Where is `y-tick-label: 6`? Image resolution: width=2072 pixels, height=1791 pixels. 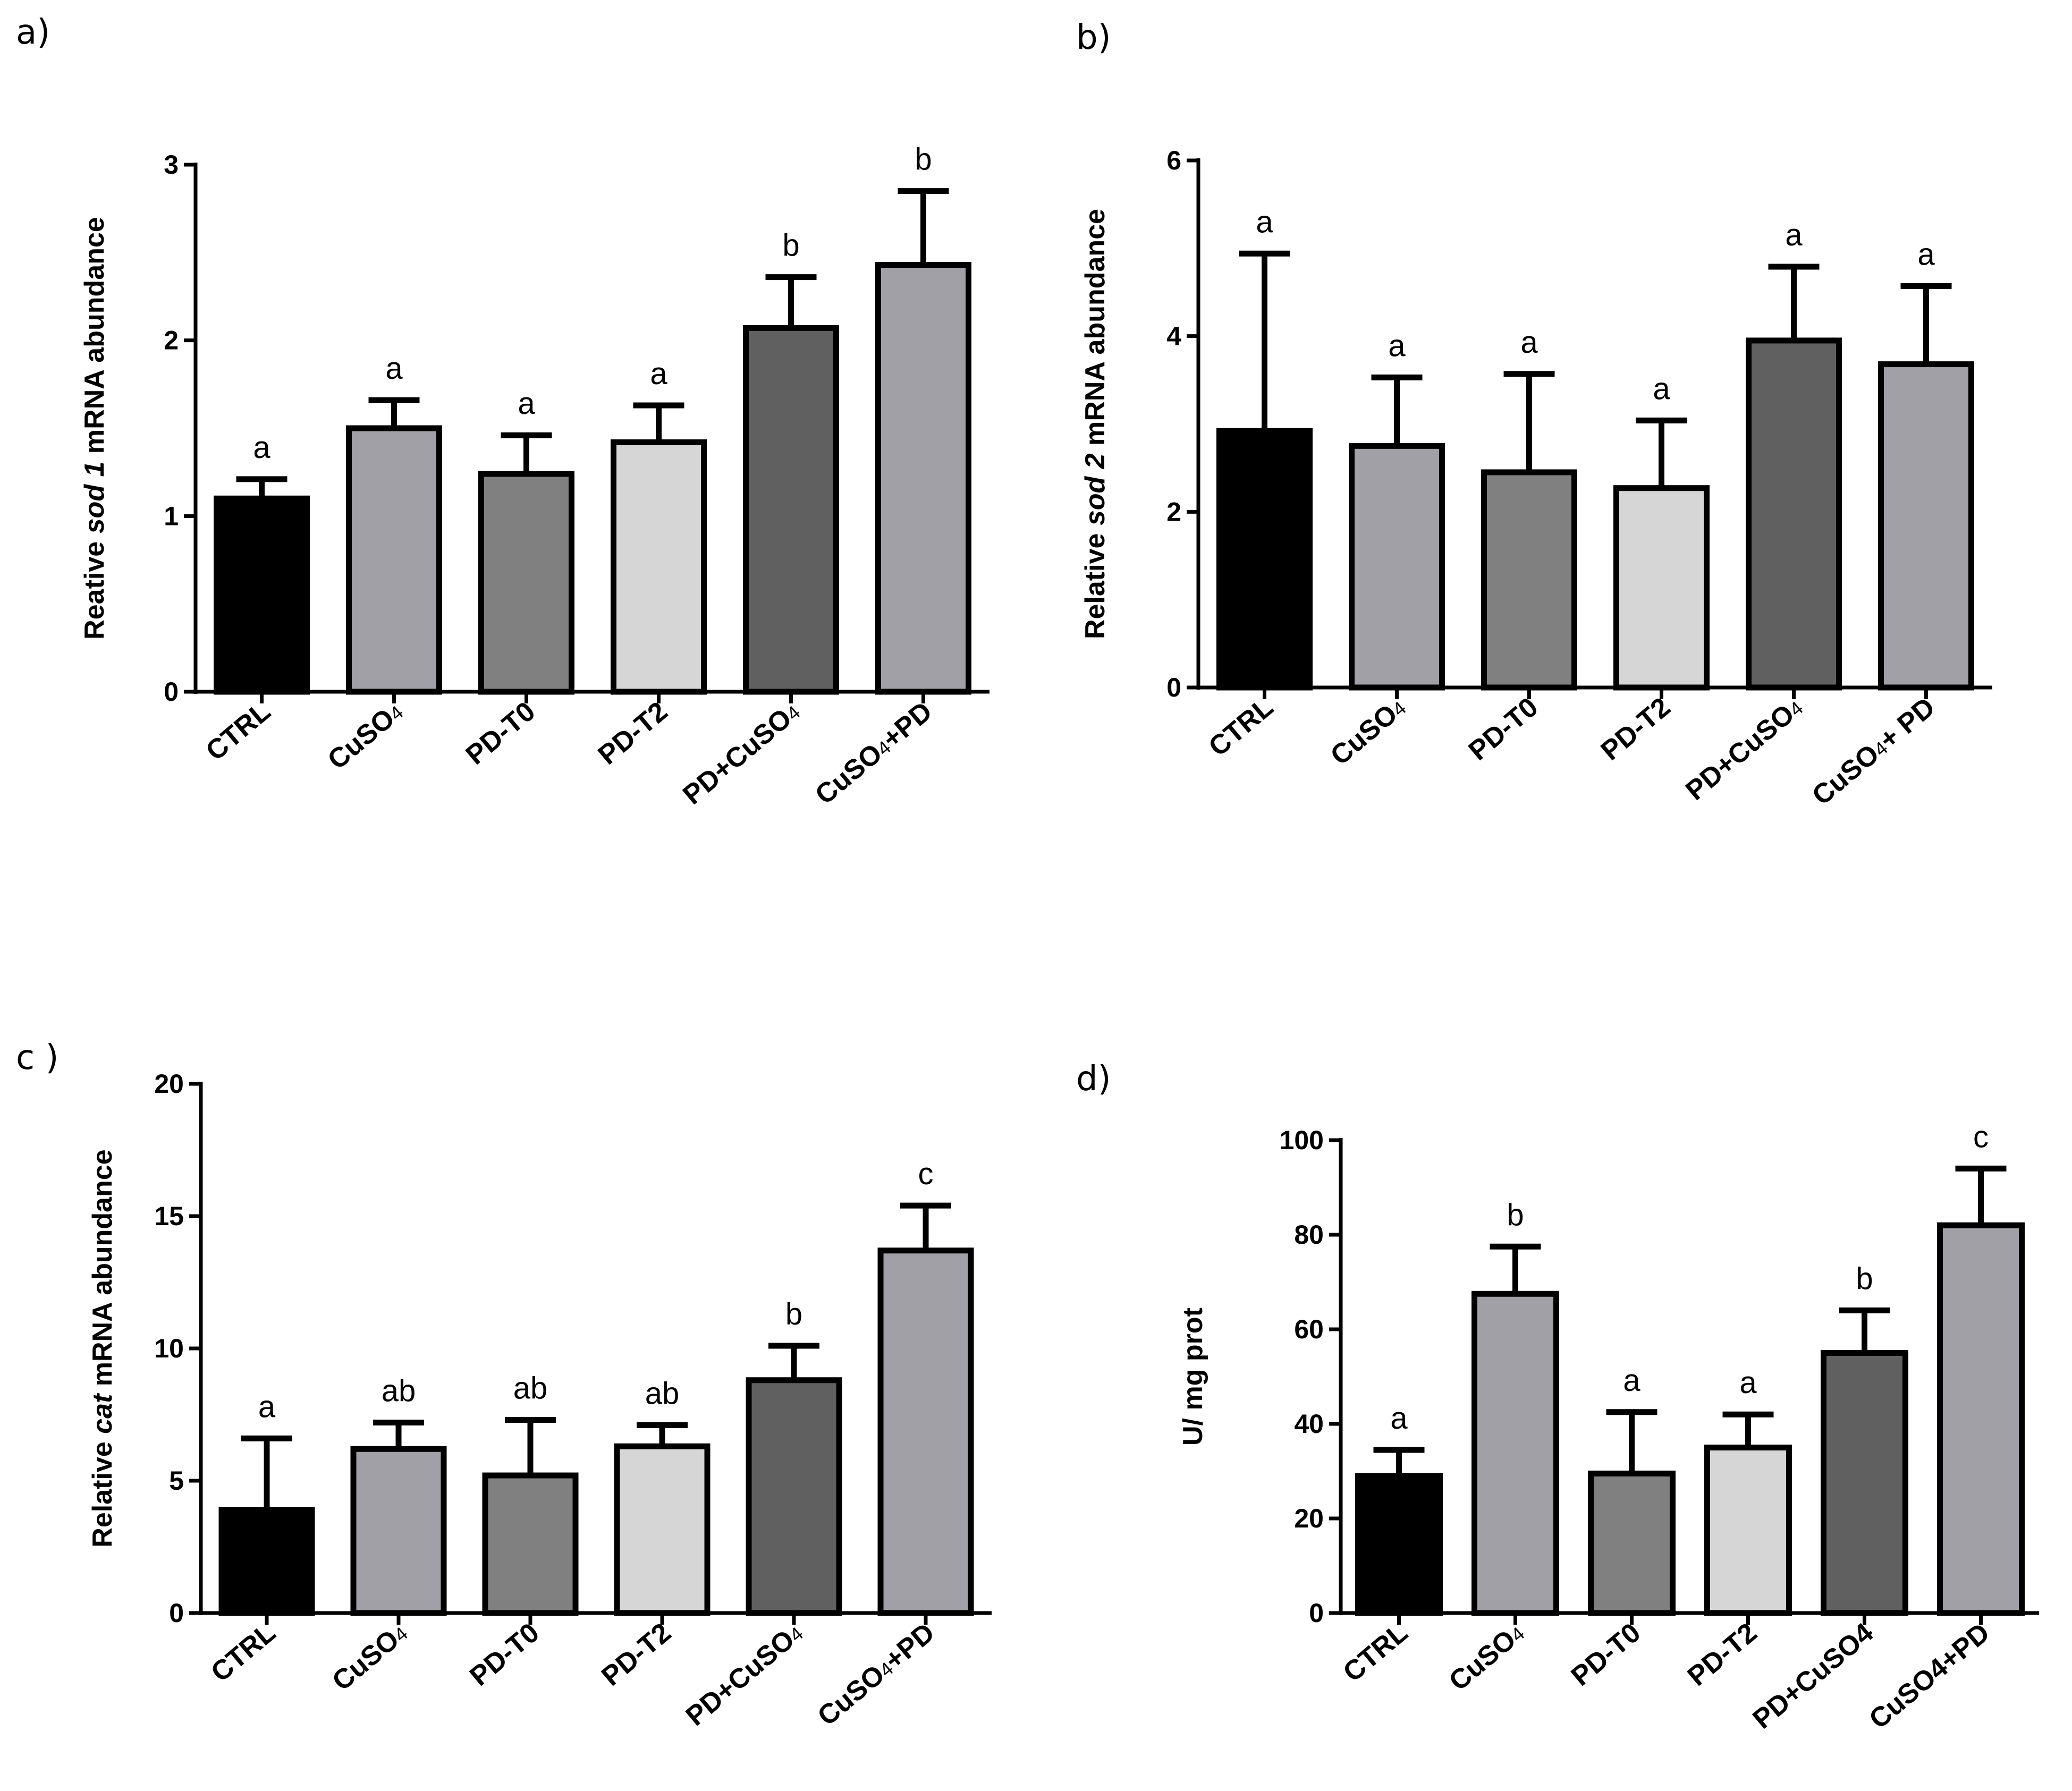 y-tick-label: 6 is located at coordinates (1173, 160).